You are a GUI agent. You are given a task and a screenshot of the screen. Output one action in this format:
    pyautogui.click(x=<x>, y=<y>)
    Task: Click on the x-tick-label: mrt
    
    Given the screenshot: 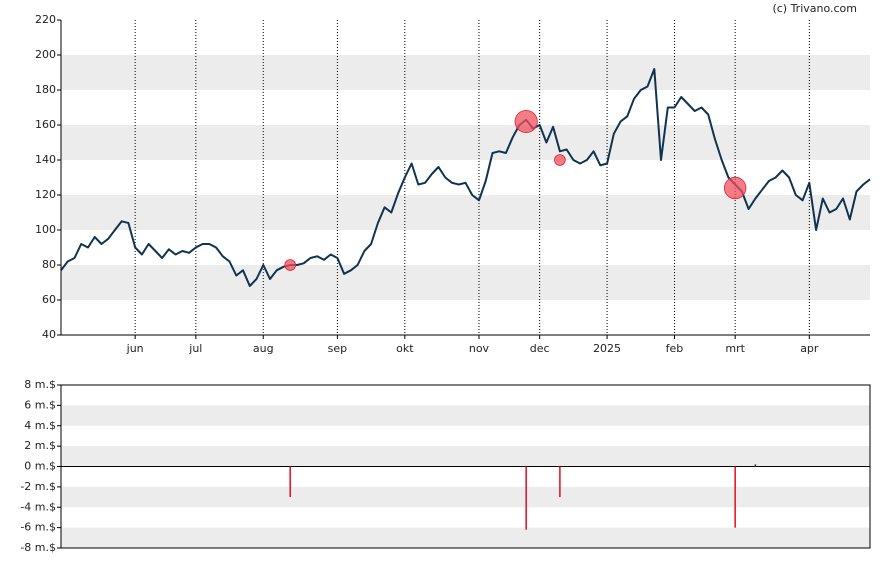 What is the action you would take?
    pyautogui.click(x=735, y=348)
    